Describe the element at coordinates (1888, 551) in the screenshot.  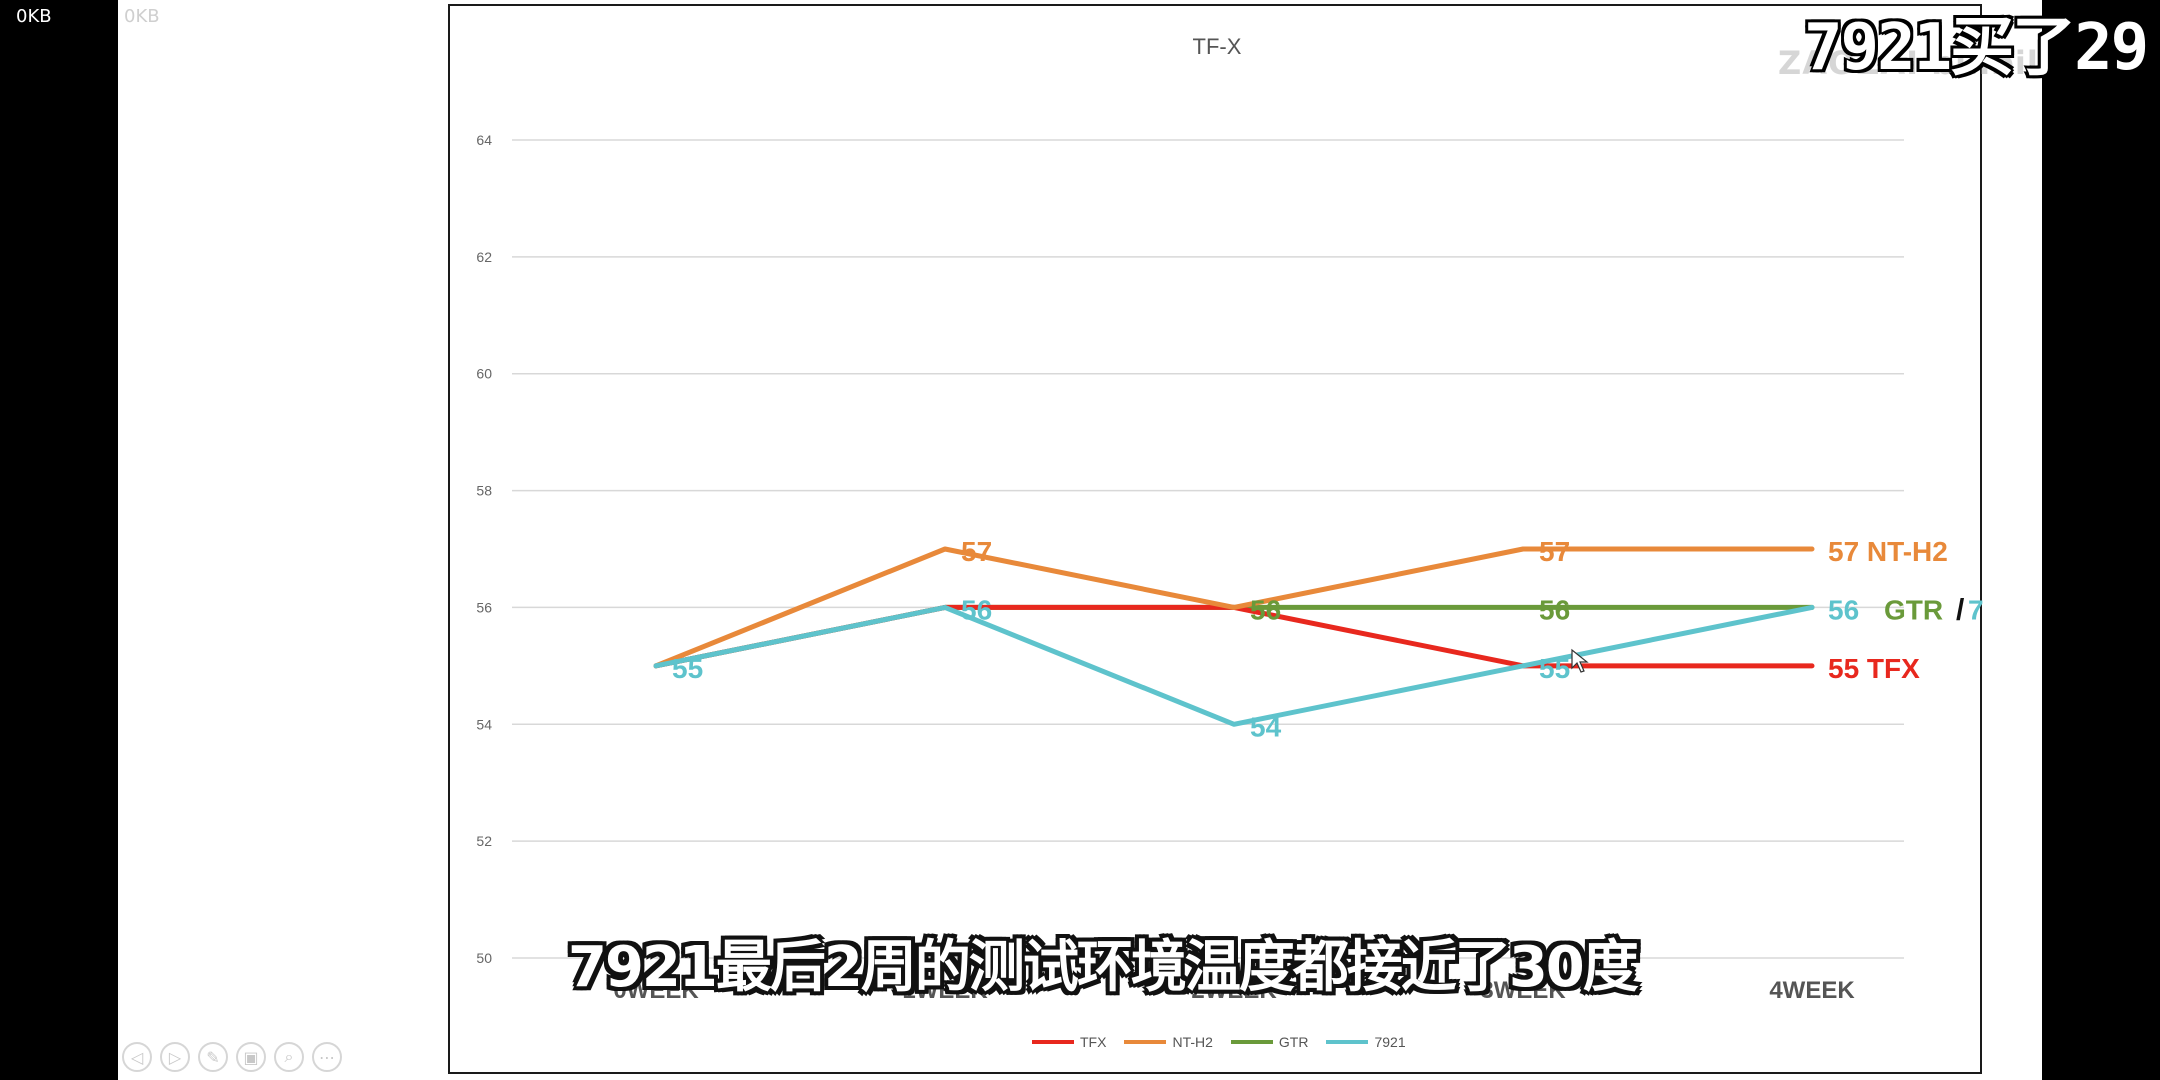
I see `end-label-nt-h2: 57 NT-H2` at that location.